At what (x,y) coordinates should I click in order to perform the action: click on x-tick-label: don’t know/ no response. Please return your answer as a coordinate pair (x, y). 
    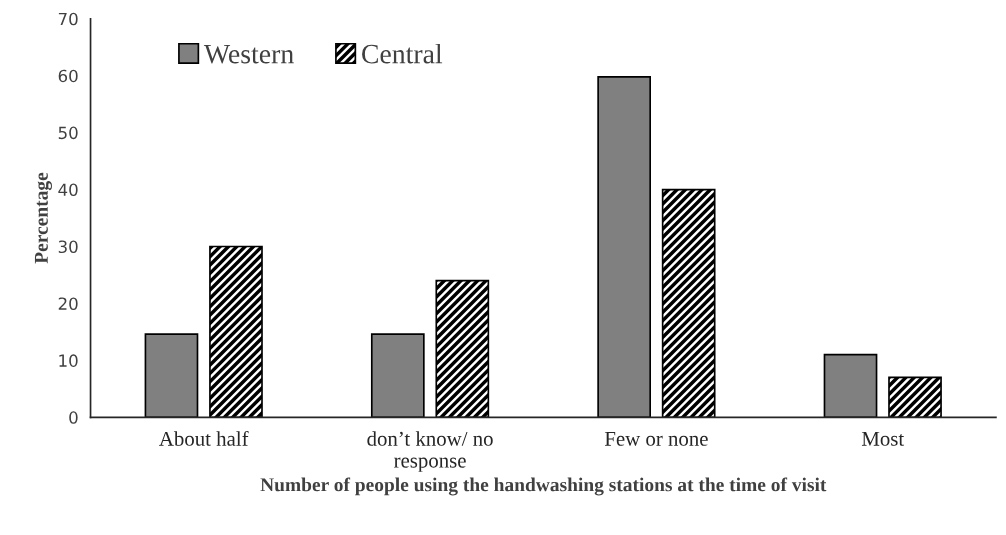
    Looking at the image, I should click on (430, 451).